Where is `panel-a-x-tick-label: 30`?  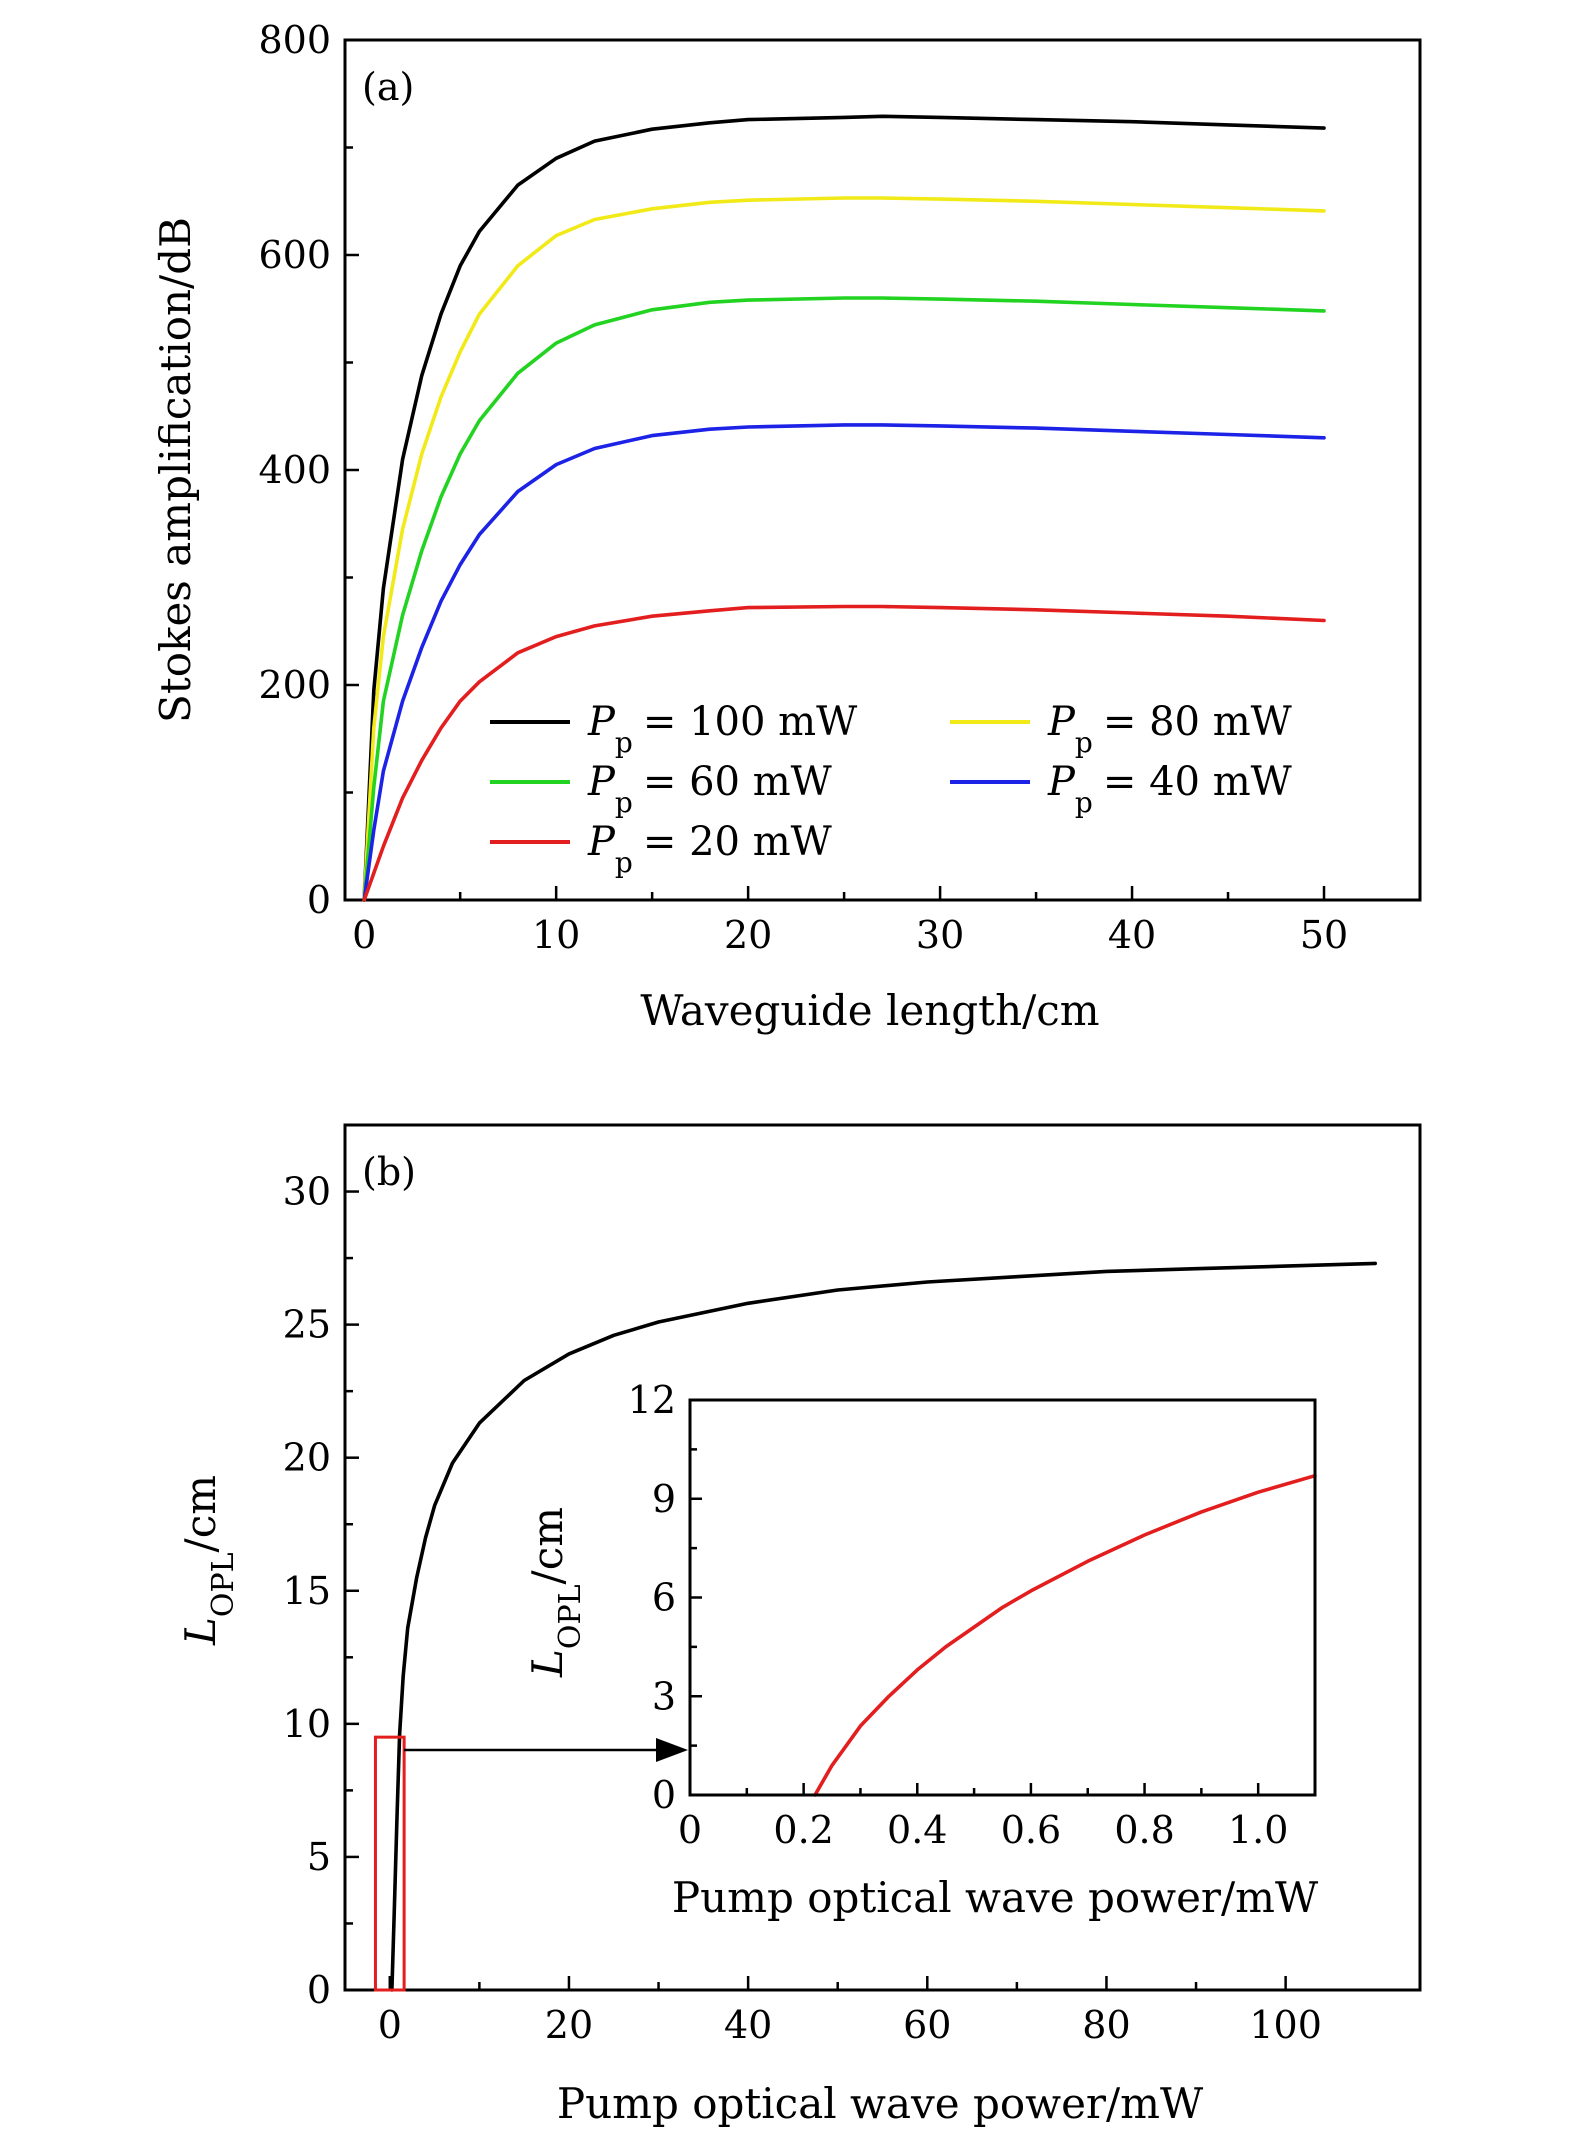 panel-a-x-tick-label: 30 is located at coordinates (940, 935).